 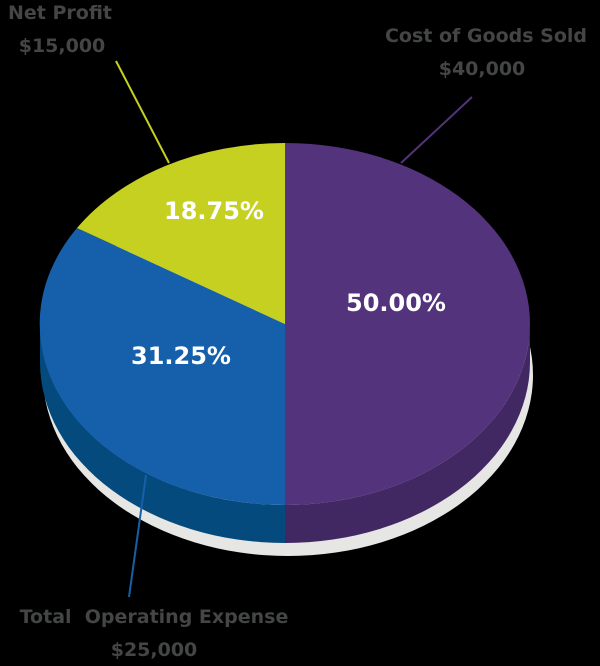 What do you see at coordinates (214, 211) in the screenshot?
I see `pct-label-profit: 18.75%` at bounding box center [214, 211].